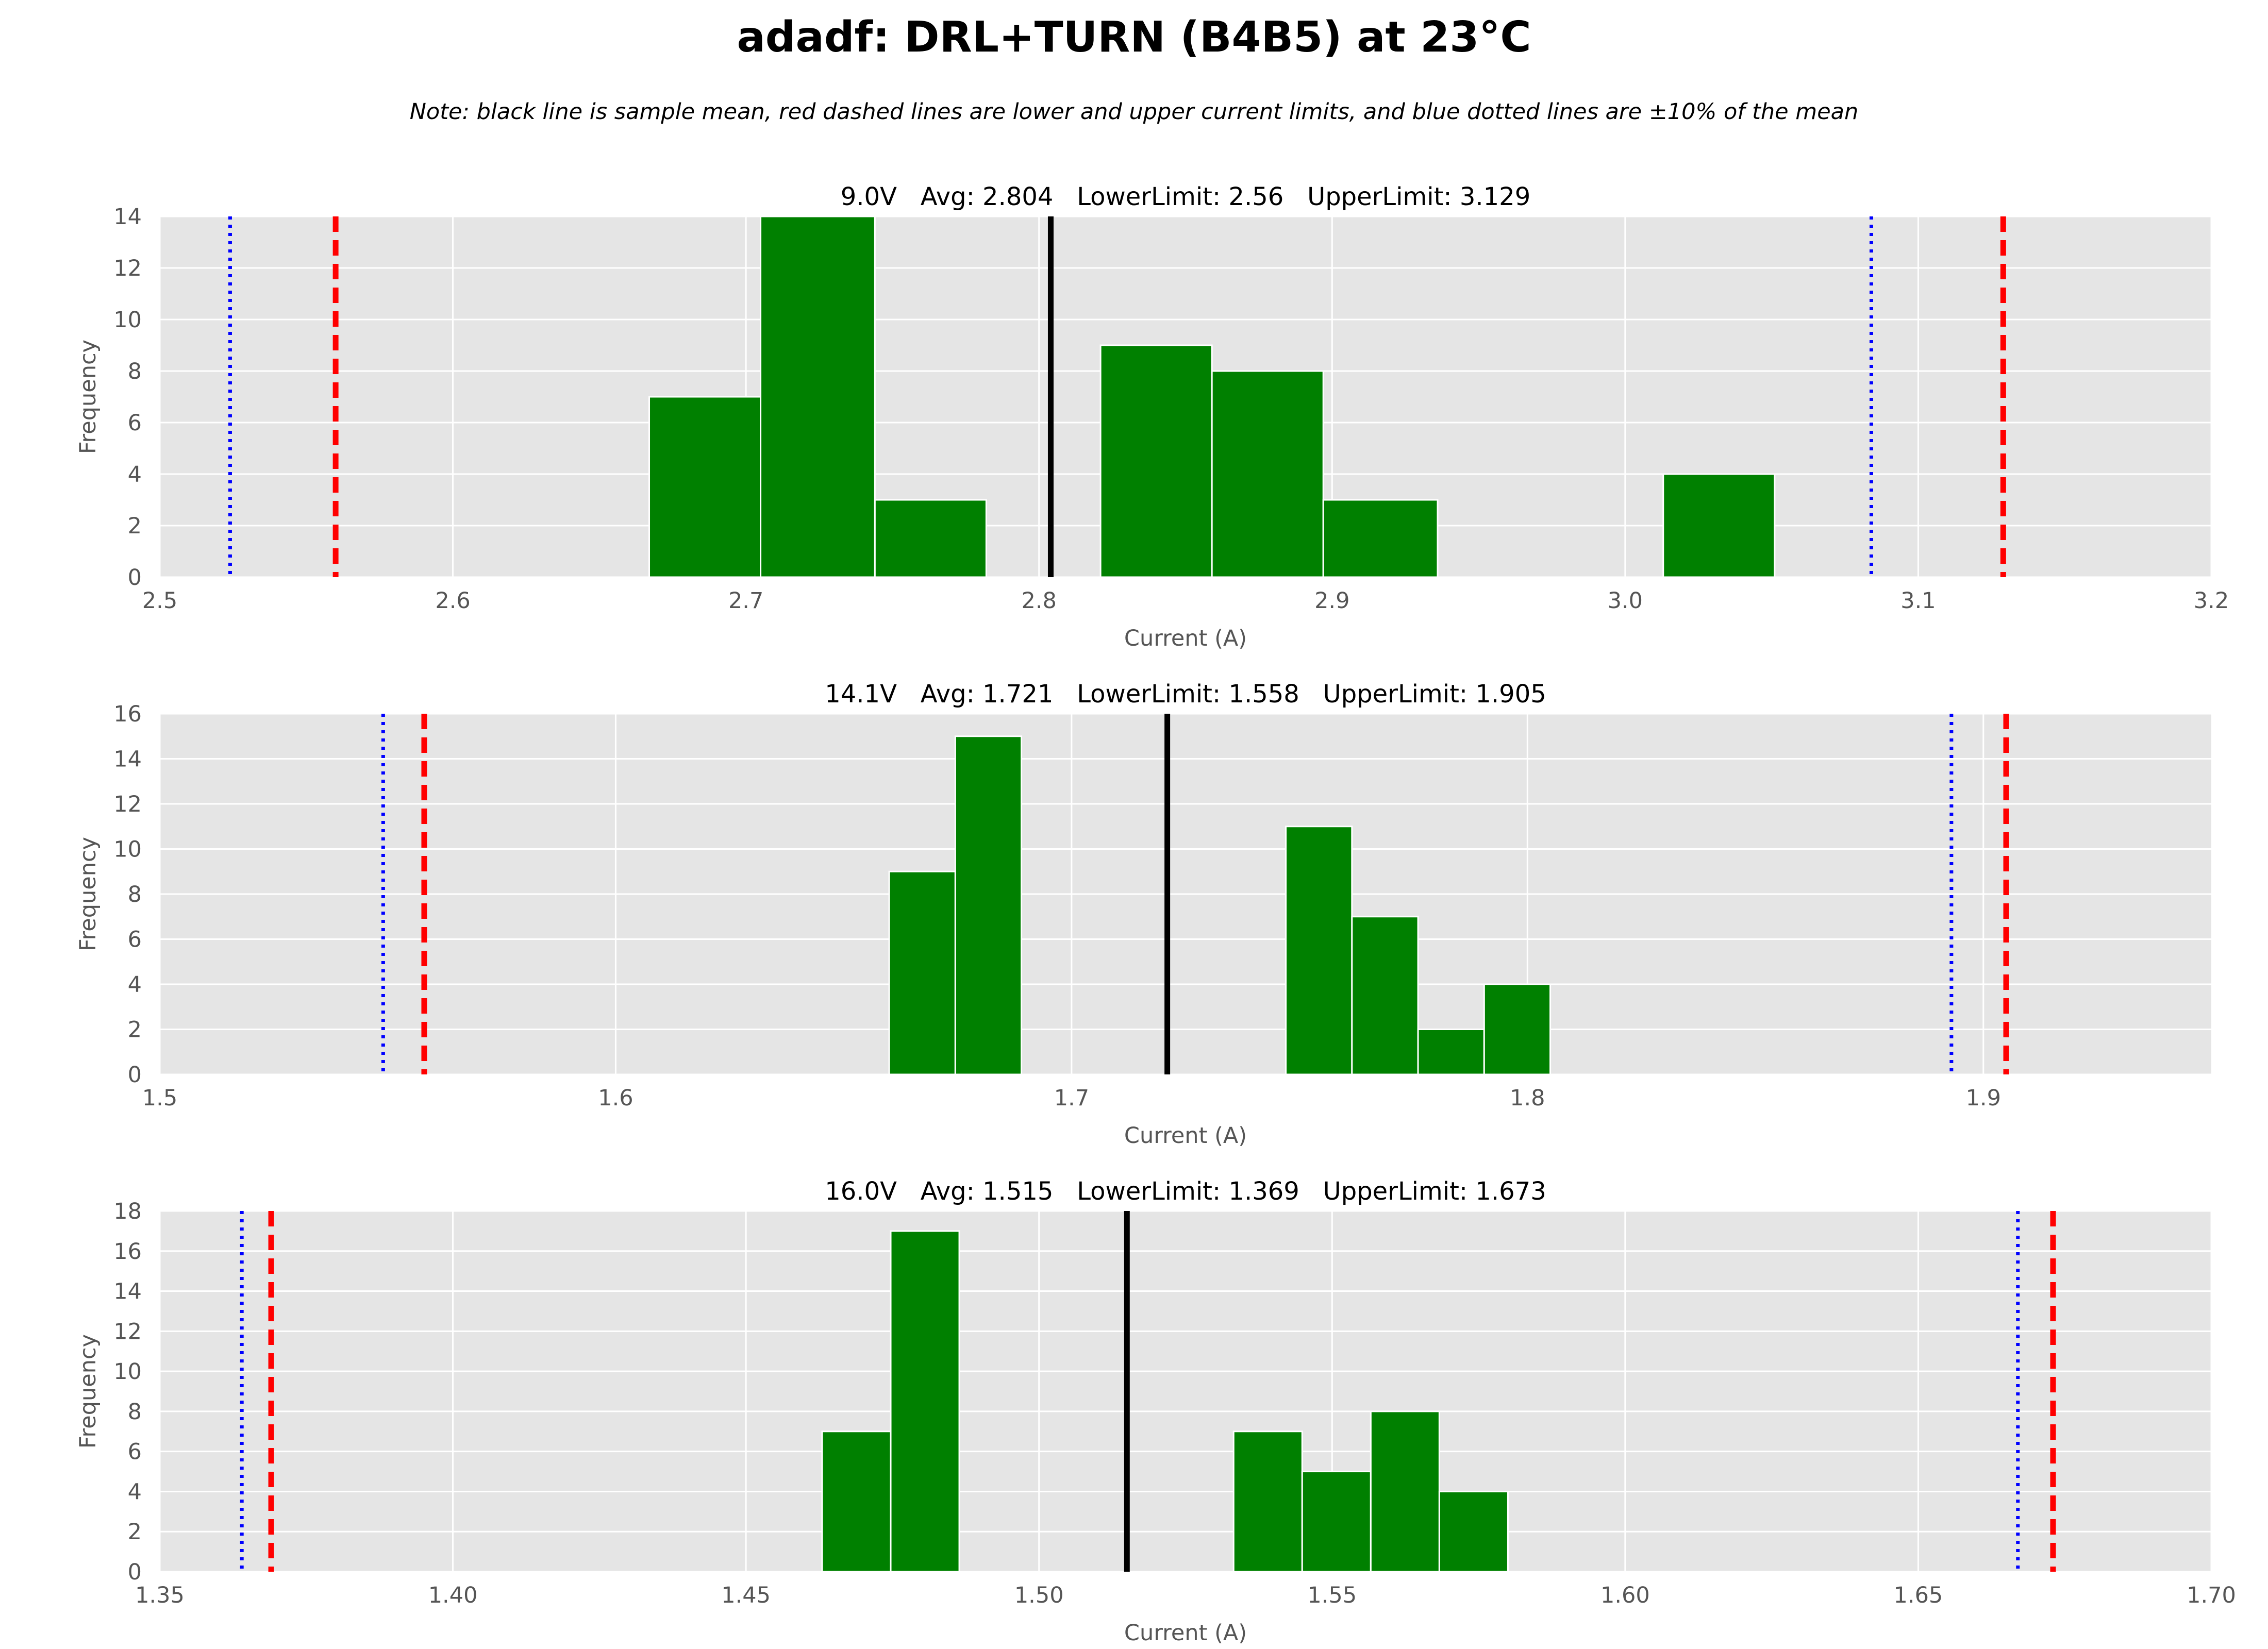 The image size is (2268, 1649). What do you see at coordinates (2212, 1595) in the screenshot?
I see `x-tick-label: 1.70` at bounding box center [2212, 1595].